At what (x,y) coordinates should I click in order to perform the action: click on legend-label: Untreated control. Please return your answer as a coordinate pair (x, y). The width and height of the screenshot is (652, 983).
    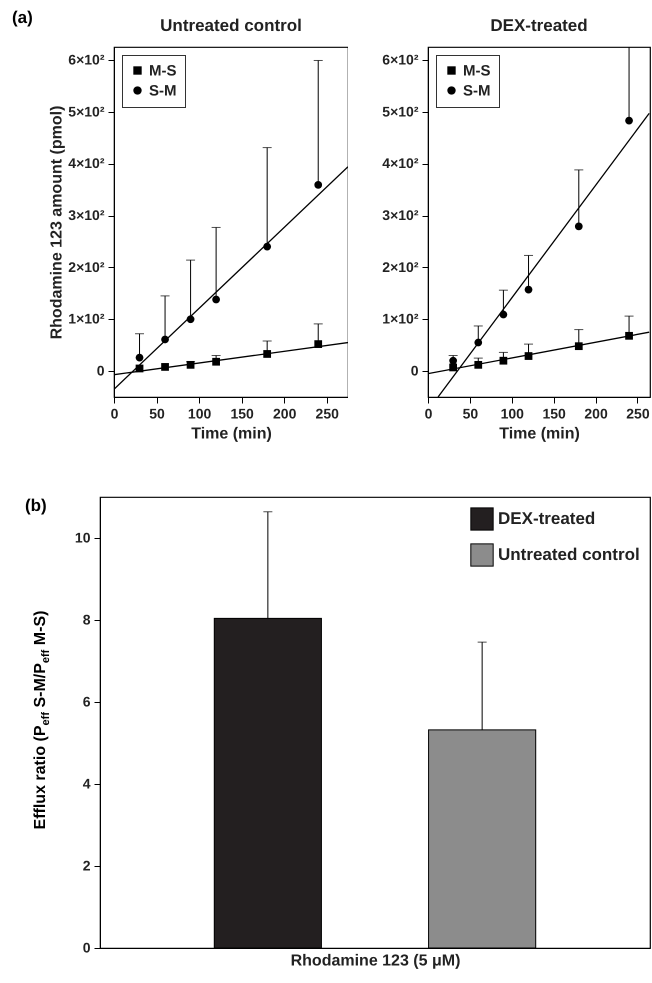
    Looking at the image, I should click on (569, 554).